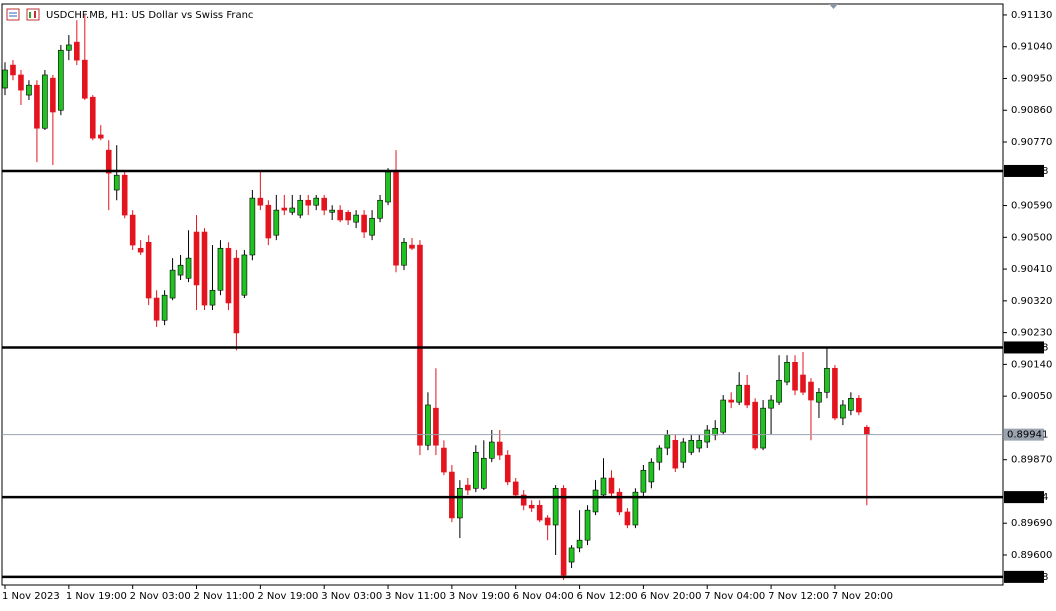 This screenshot has width=1056, height=611. What do you see at coordinates (1031, 555) in the screenshot?
I see `y-tick-label: 0.89600` at bounding box center [1031, 555].